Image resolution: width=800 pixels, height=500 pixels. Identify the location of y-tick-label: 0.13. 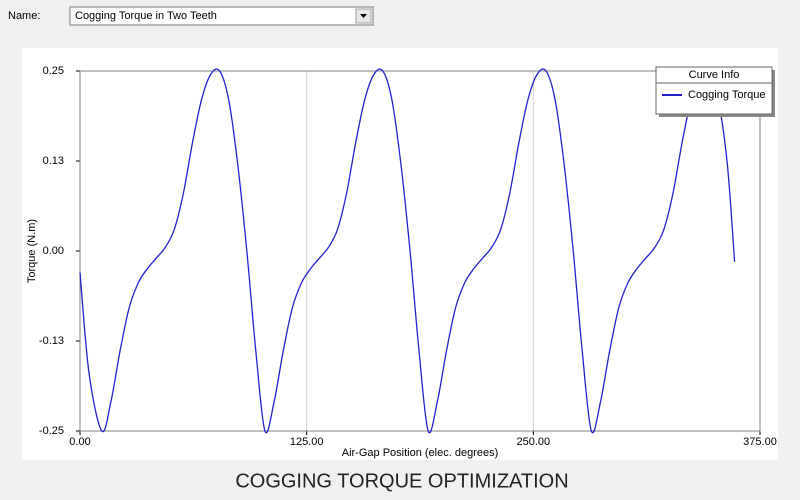
(53, 161).